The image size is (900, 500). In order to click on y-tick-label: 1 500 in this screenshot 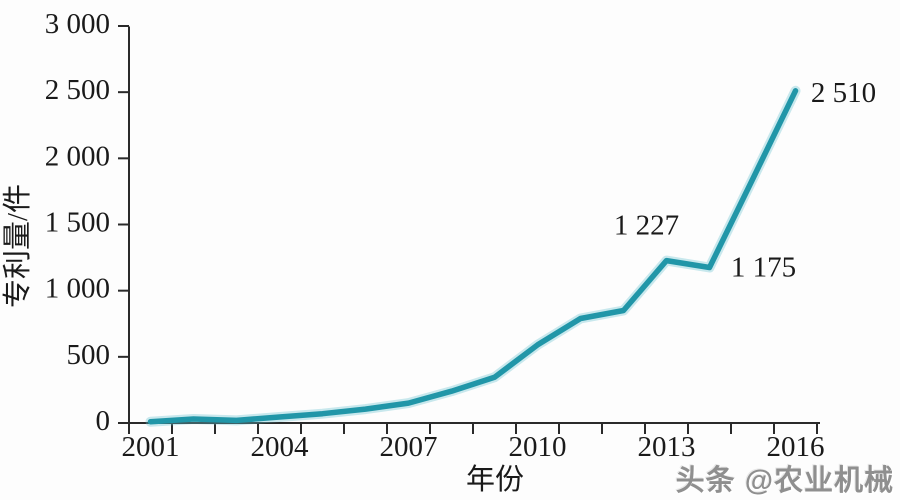, I will do `click(77, 223)`.